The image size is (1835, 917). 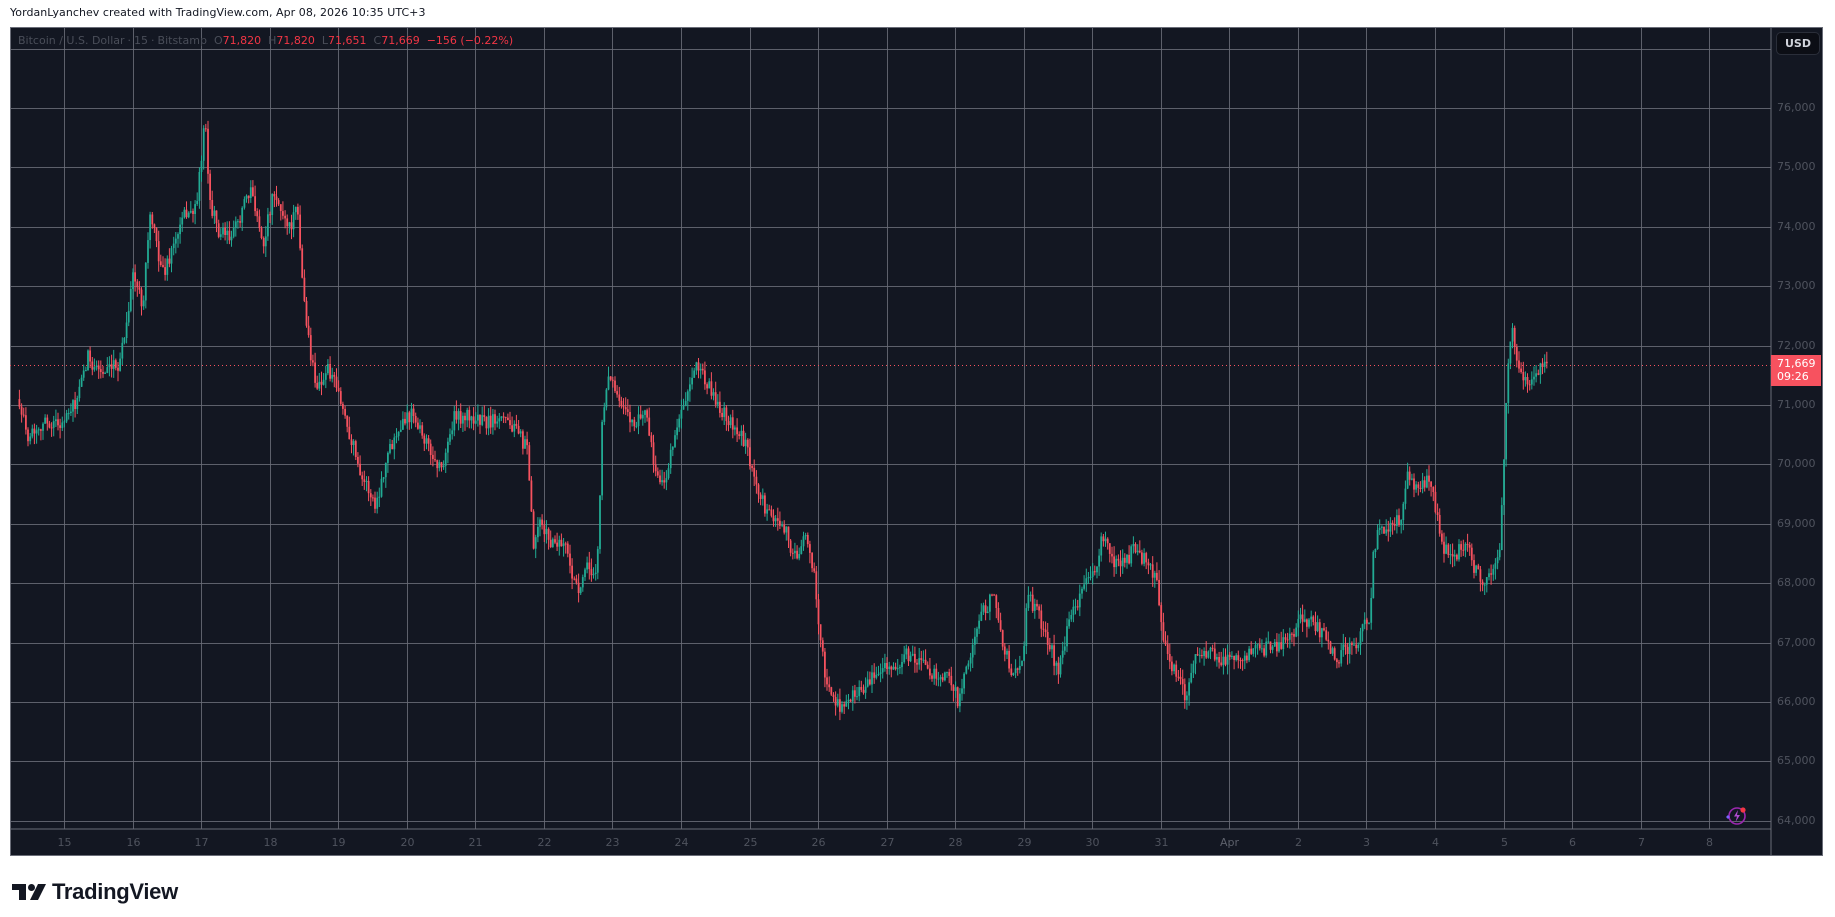 What do you see at coordinates (887, 842) in the screenshot?
I see `time-axis-label: 27` at bounding box center [887, 842].